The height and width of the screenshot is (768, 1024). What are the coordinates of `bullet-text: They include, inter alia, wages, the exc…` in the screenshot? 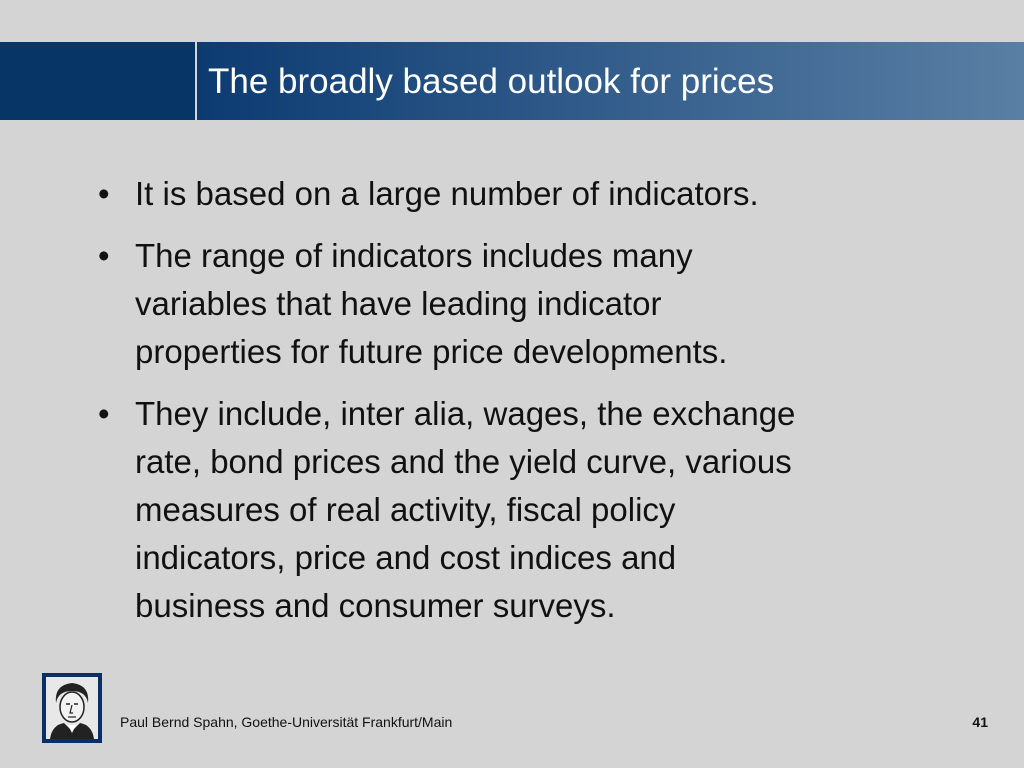 It's located at (465, 413).